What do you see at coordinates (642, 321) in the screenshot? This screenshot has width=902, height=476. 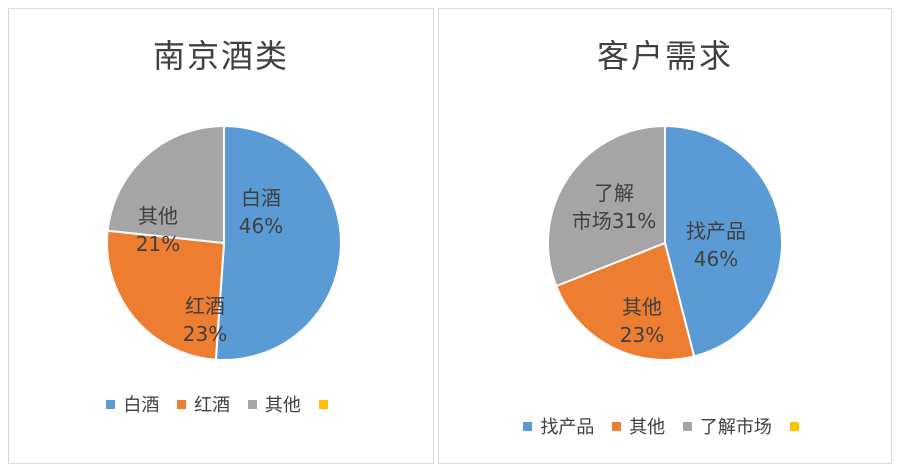 I see `data-label-2: 其他 23%` at bounding box center [642, 321].